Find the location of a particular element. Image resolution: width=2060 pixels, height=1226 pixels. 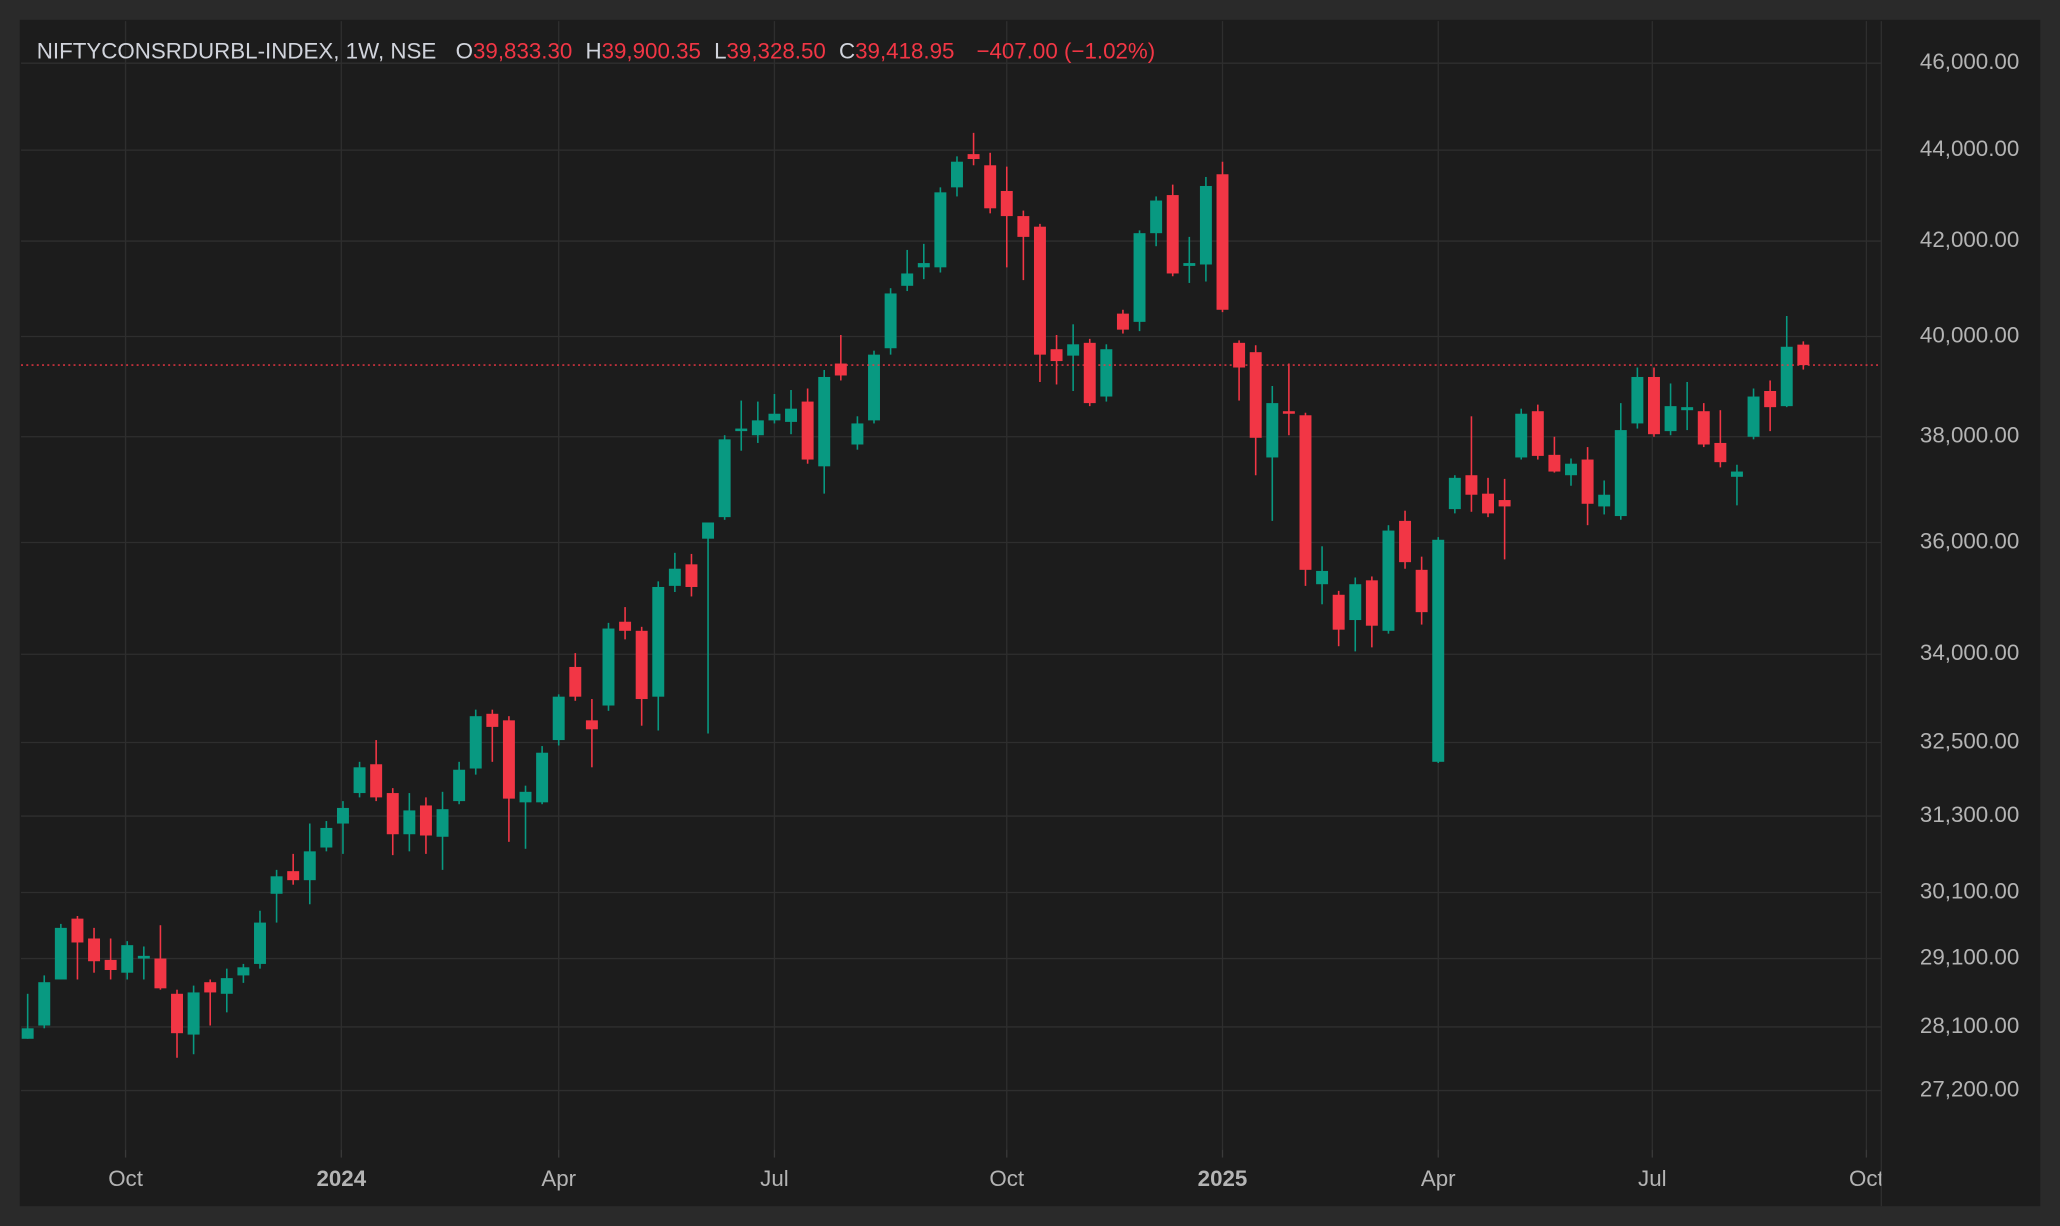

y-tick-label: 29,100.00 is located at coordinates (1969, 956).